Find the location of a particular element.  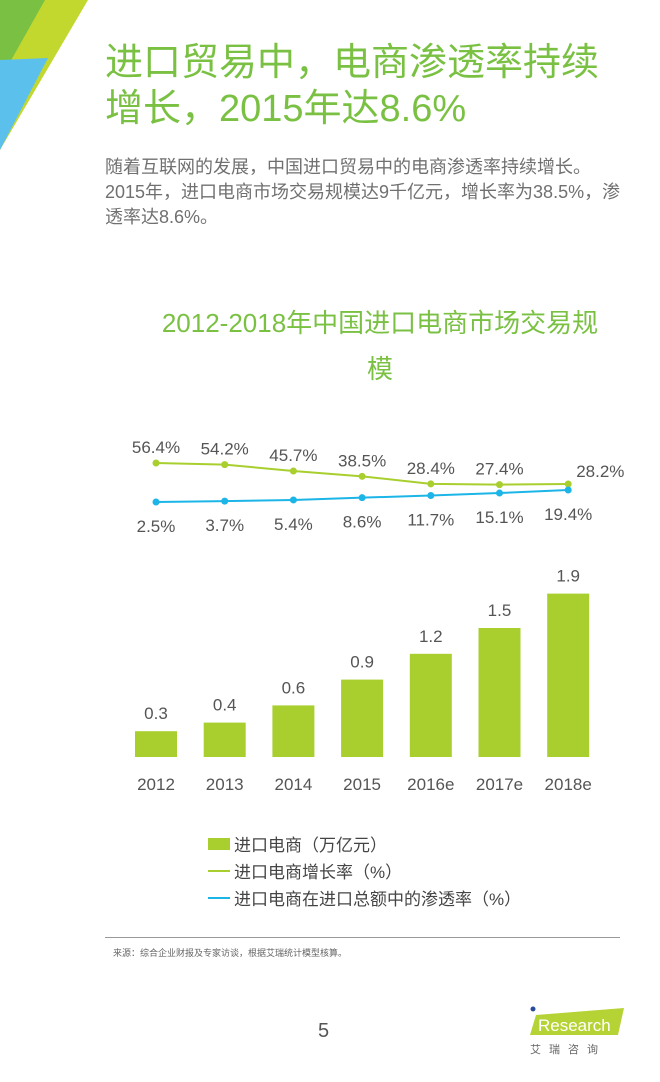

penetration-label: 15.1% is located at coordinates (499, 517).